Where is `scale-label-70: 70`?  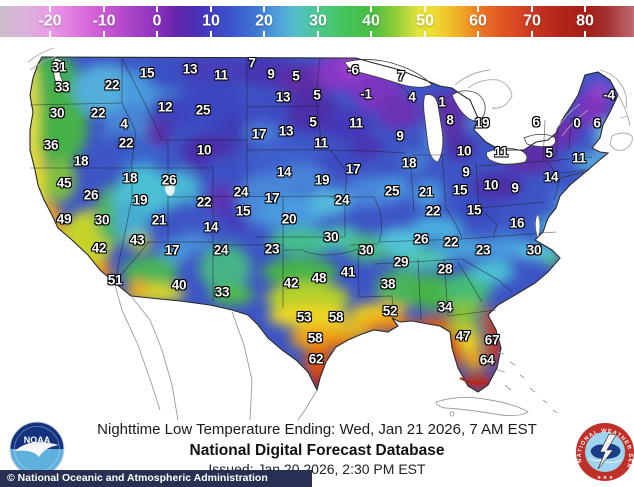 scale-label-70: 70 is located at coordinates (532, 20).